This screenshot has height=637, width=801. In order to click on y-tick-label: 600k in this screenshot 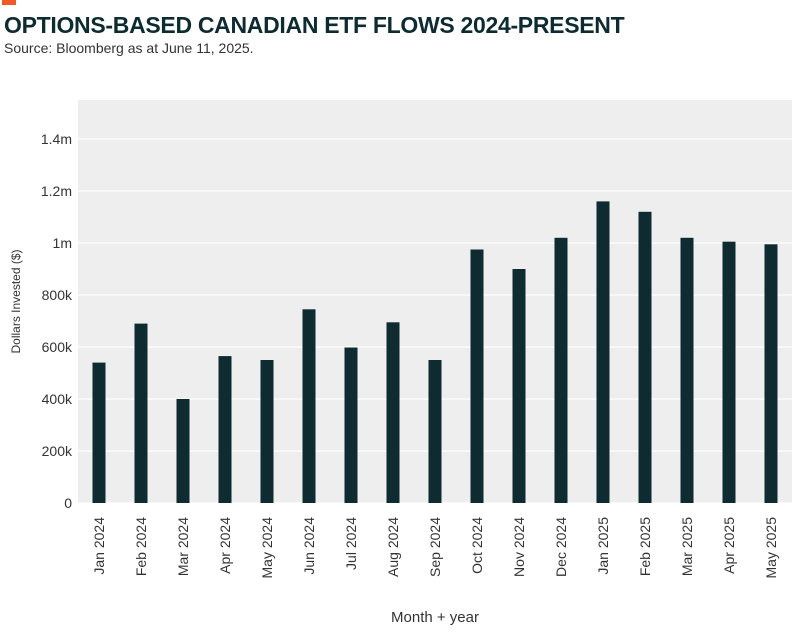, I will do `click(57, 347)`.